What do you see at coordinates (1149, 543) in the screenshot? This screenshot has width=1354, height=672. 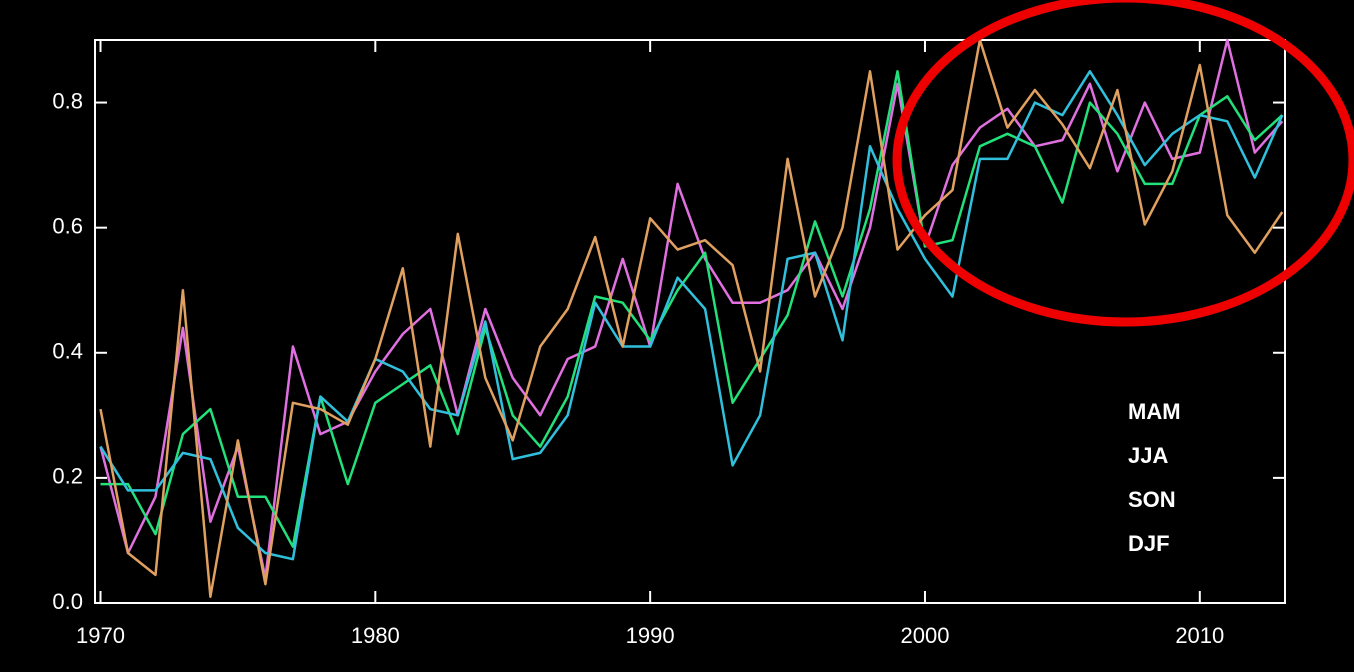 I see `legend-label: DJF` at bounding box center [1149, 543].